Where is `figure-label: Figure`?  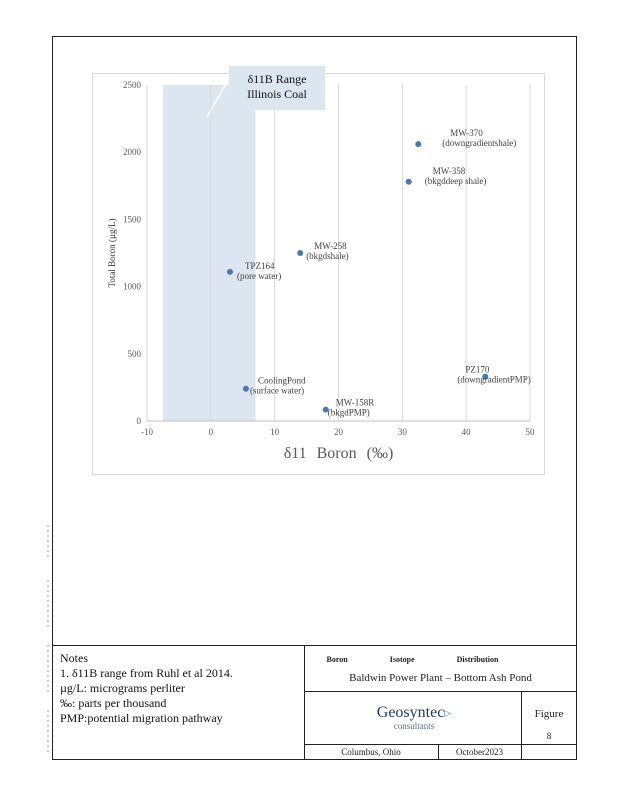 figure-label: Figure is located at coordinates (549, 714).